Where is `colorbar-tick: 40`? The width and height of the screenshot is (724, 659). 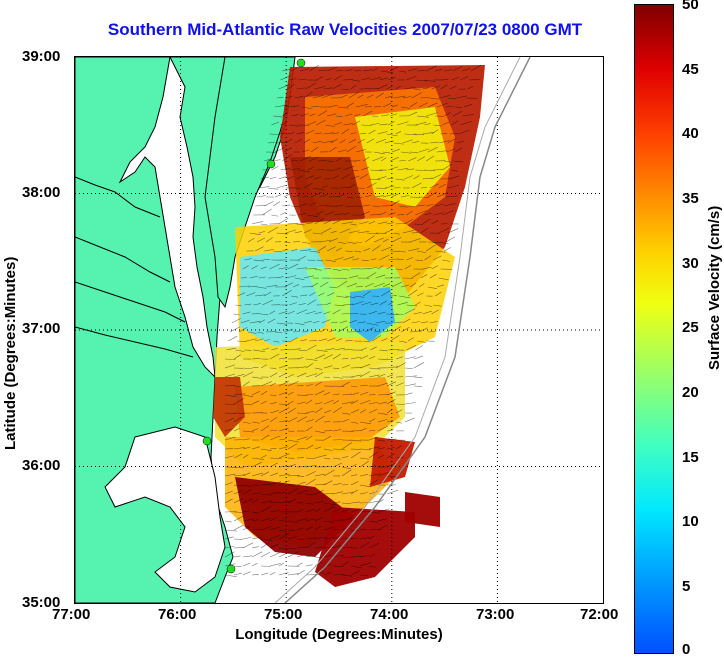 colorbar-tick: 40 is located at coordinates (690, 133).